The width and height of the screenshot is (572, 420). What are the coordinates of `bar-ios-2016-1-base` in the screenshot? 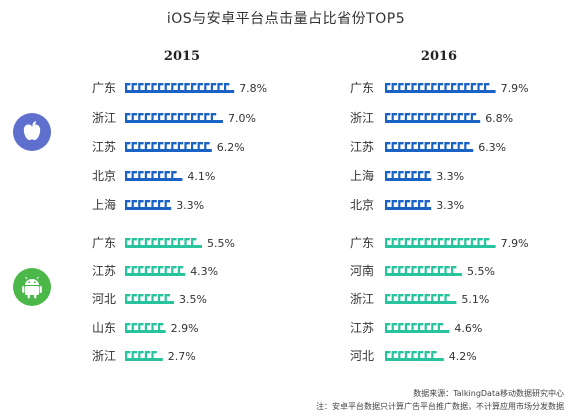 It's located at (440, 91).